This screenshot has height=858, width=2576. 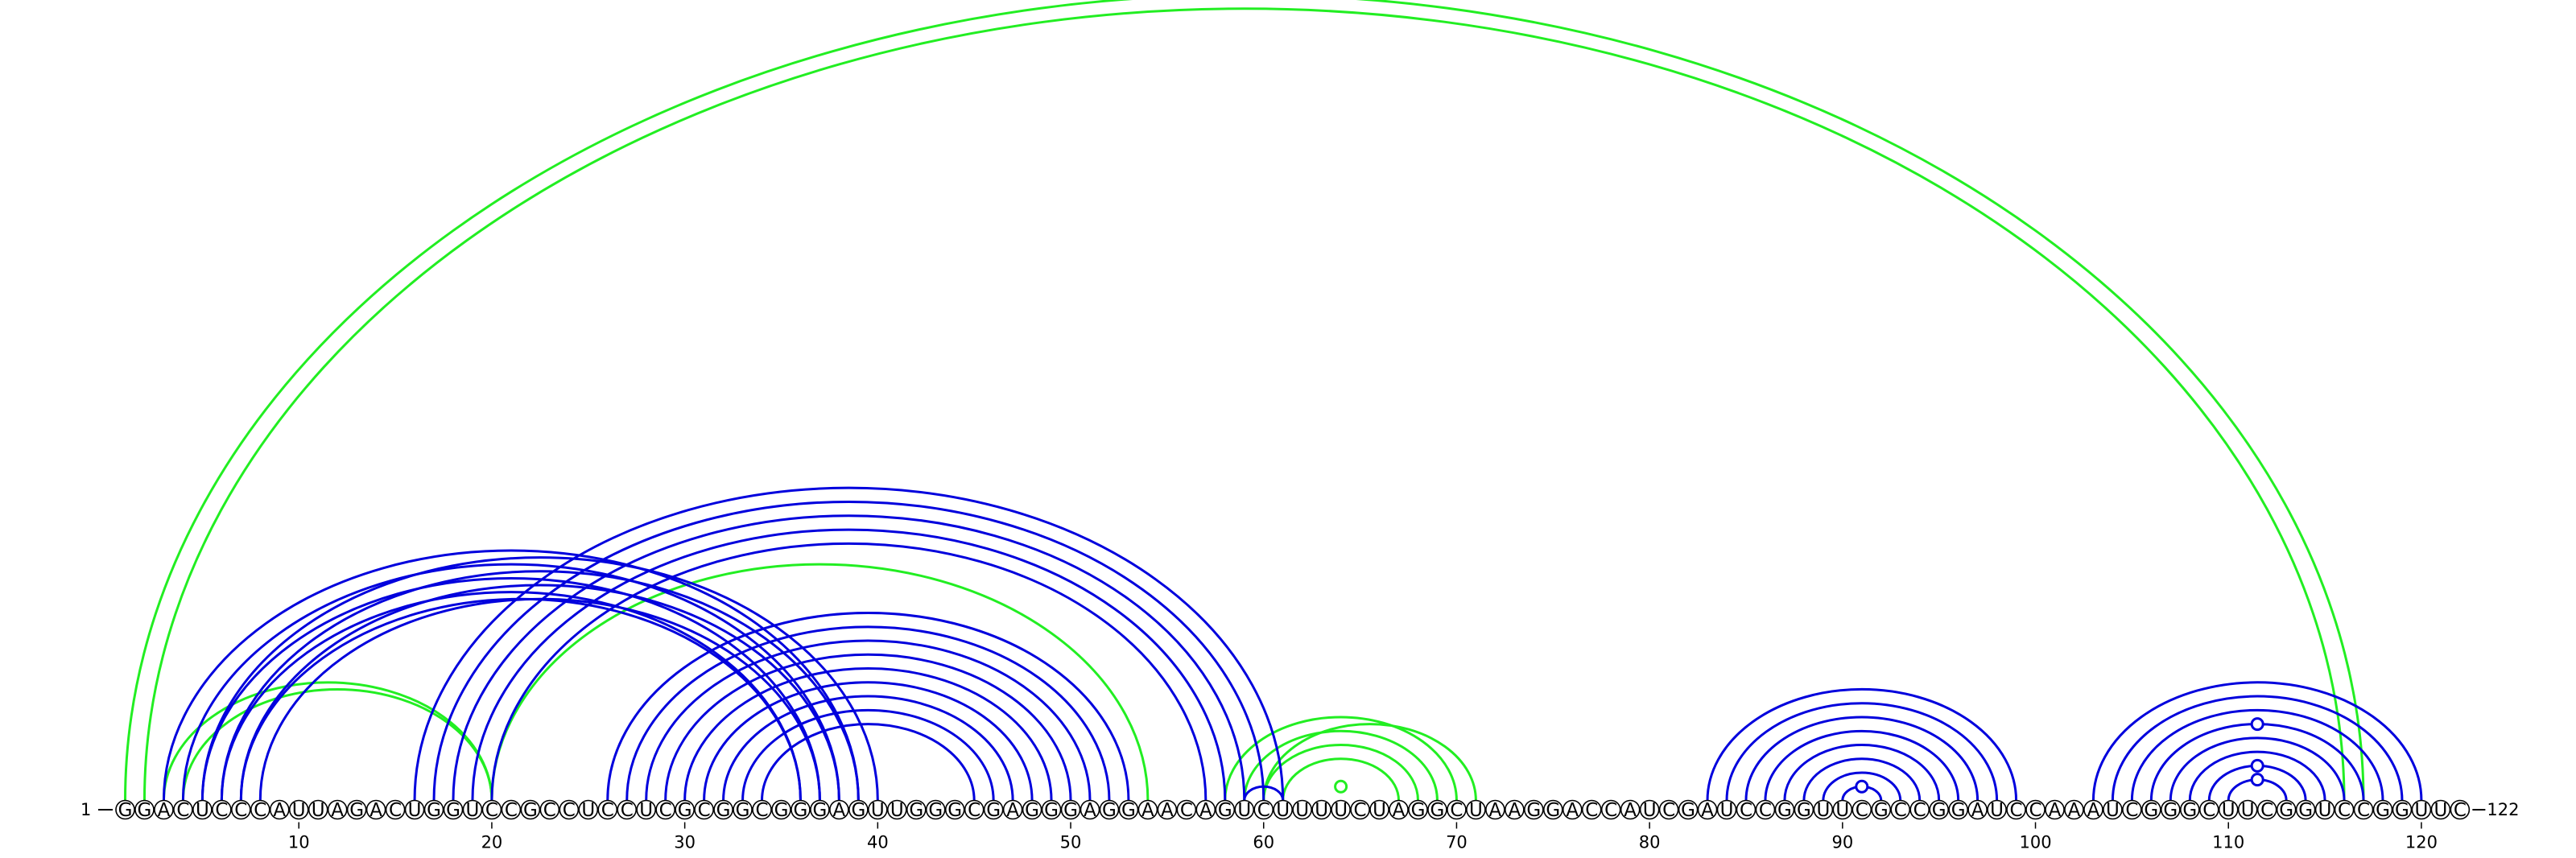 I want to click on nucleotide-86: C, so click(x=1766, y=810).